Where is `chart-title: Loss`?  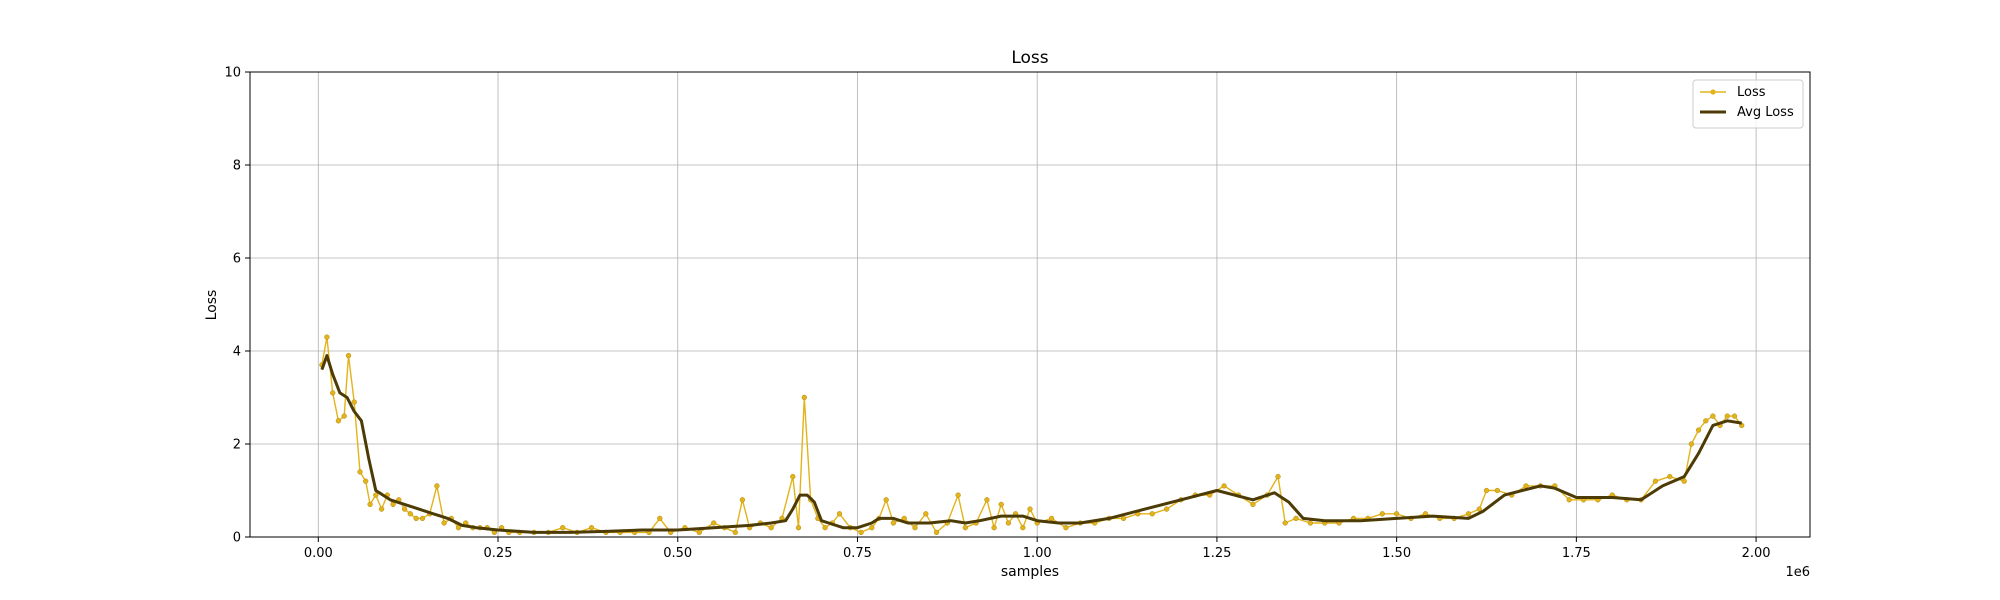 chart-title: Loss is located at coordinates (1029, 58).